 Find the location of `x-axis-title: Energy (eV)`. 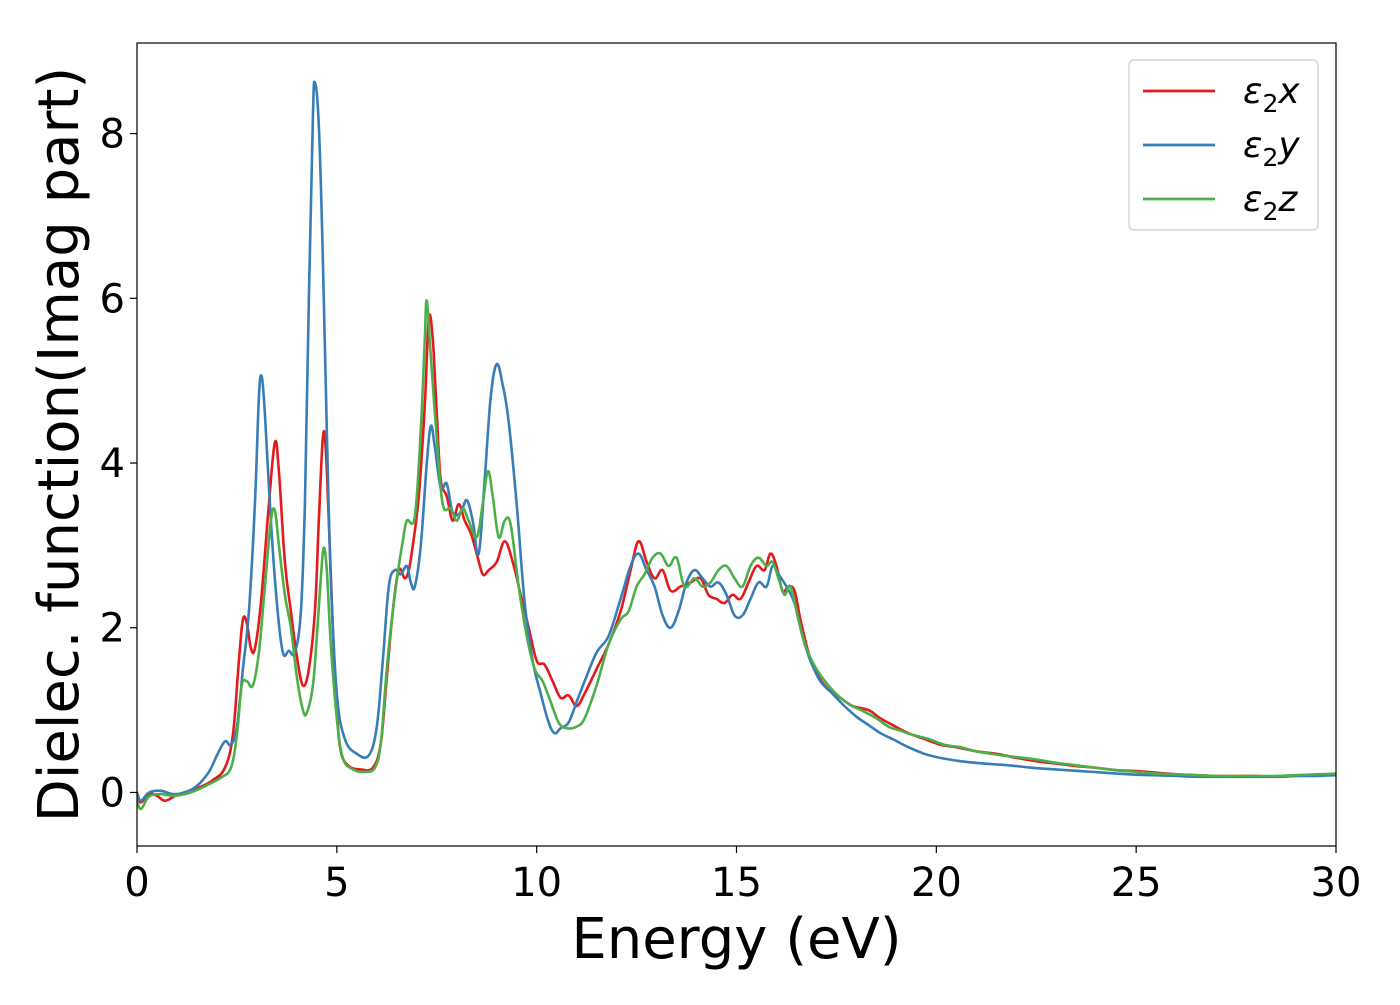

x-axis-title: Energy (eV) is located at coordinates (736, 939).